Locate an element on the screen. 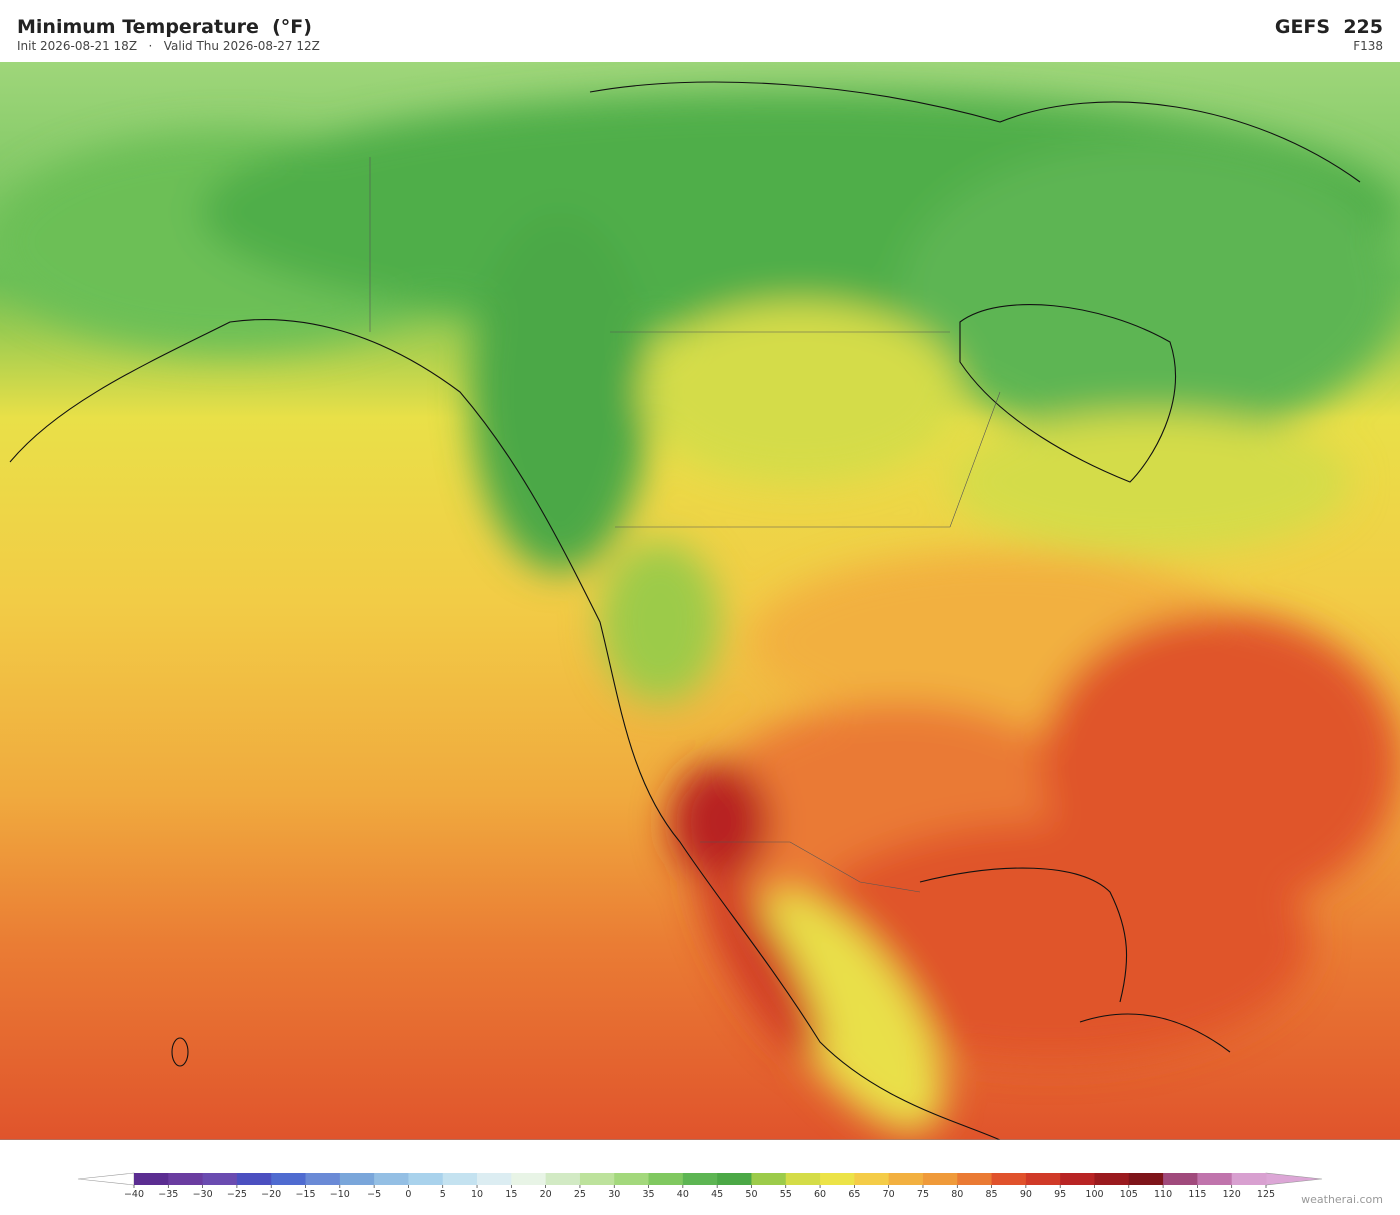  colorbar-tick-label: −35 is located at coordinates (168, 1194).